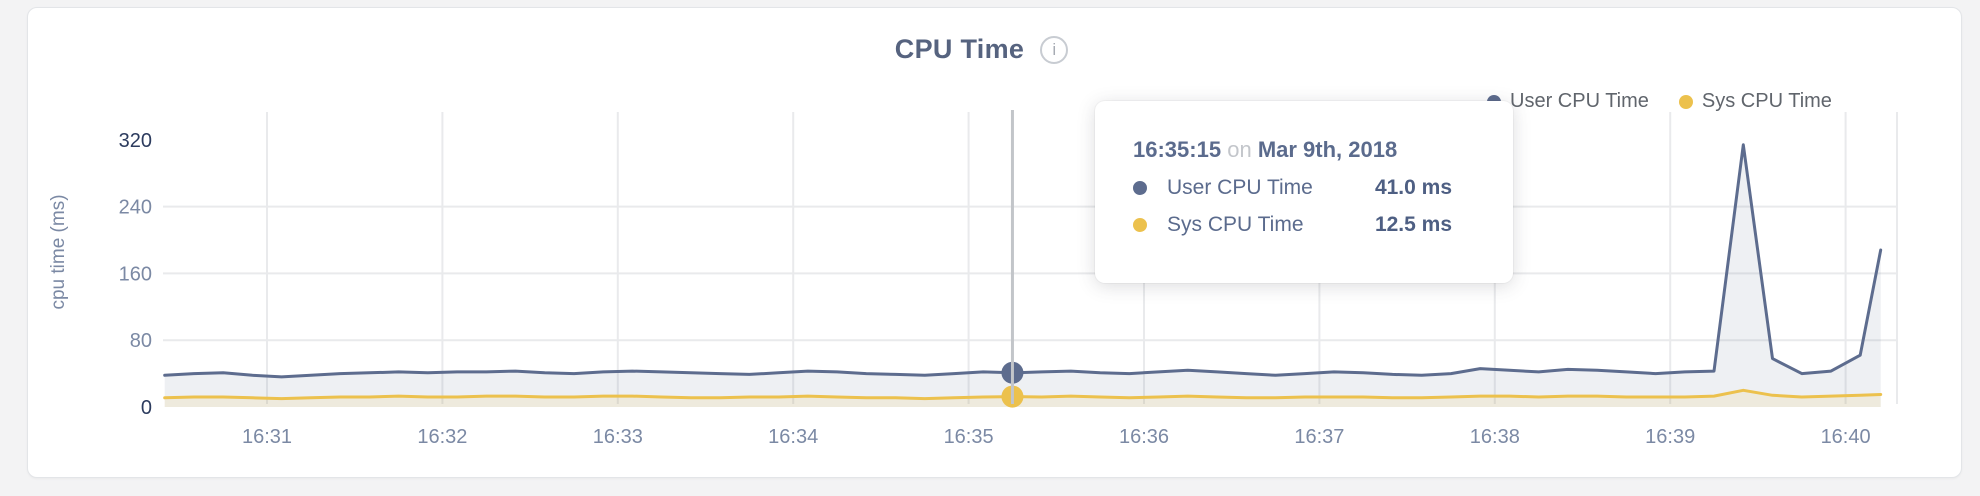 The image size is (1980, 496). I want to click on tooltip-time: 16:35:15, so click(1177, 149).